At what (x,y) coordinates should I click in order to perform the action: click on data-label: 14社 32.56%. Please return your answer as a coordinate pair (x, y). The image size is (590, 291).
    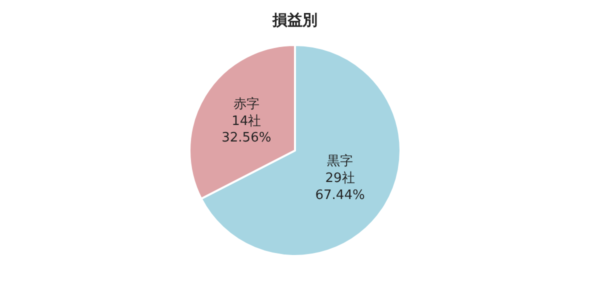
    Looking at the image, I should click on (247, 130).